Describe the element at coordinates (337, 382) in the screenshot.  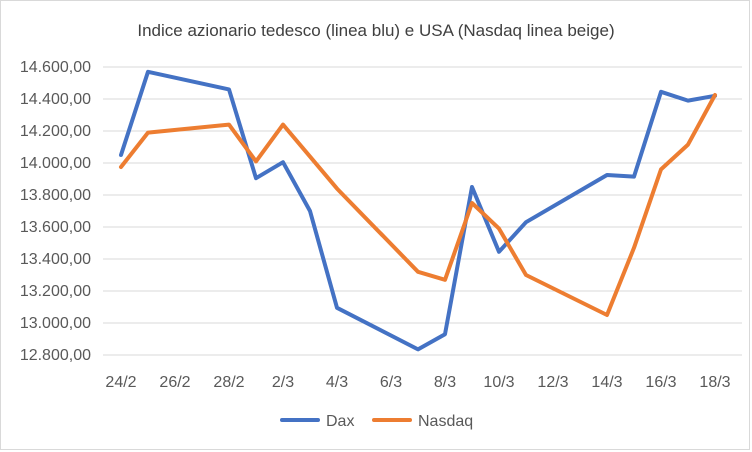
I see `x-tick-label: 4/3` at that location.